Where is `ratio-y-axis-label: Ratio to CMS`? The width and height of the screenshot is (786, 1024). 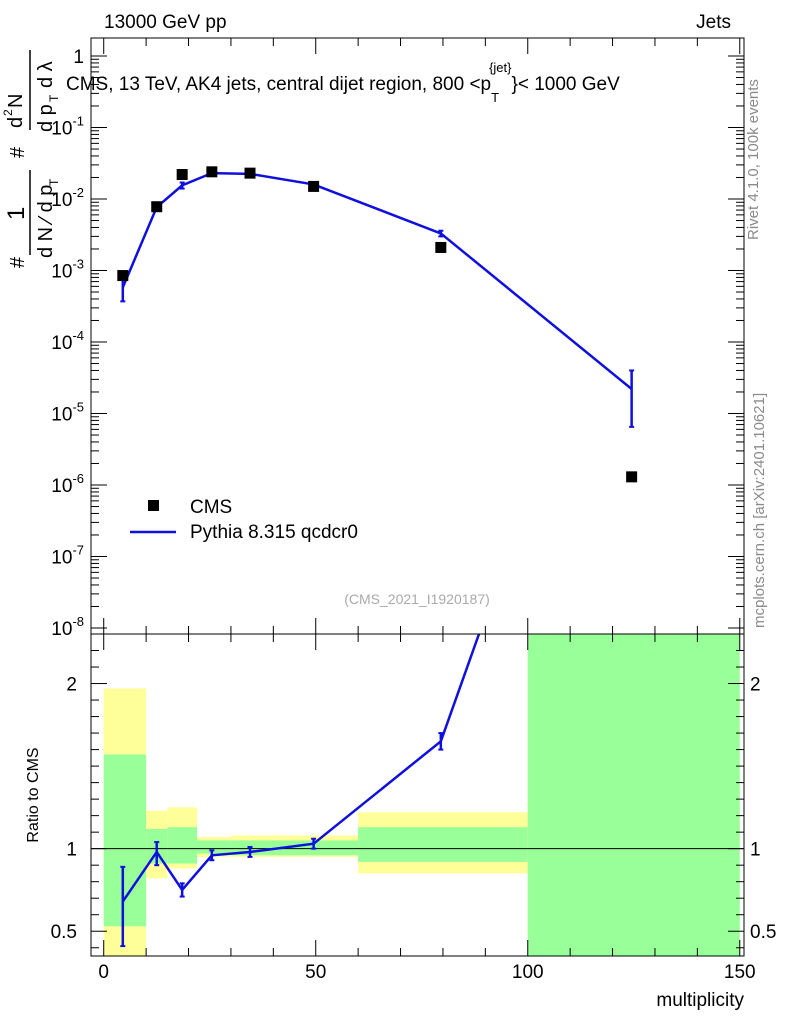 ratio-y-axis-label: Ratio to CMS is located at coordinates (33, 794).